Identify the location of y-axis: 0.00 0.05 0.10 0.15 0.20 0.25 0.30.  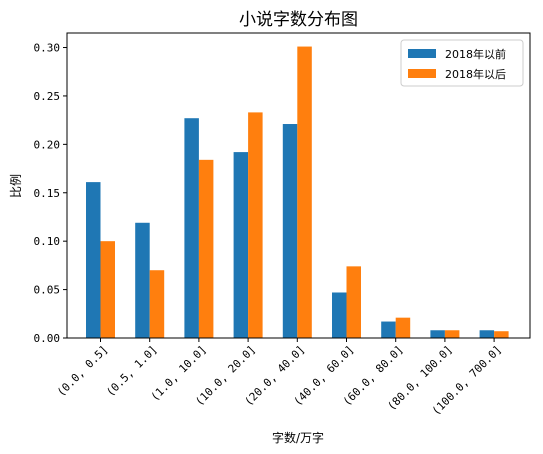
(50, 193).